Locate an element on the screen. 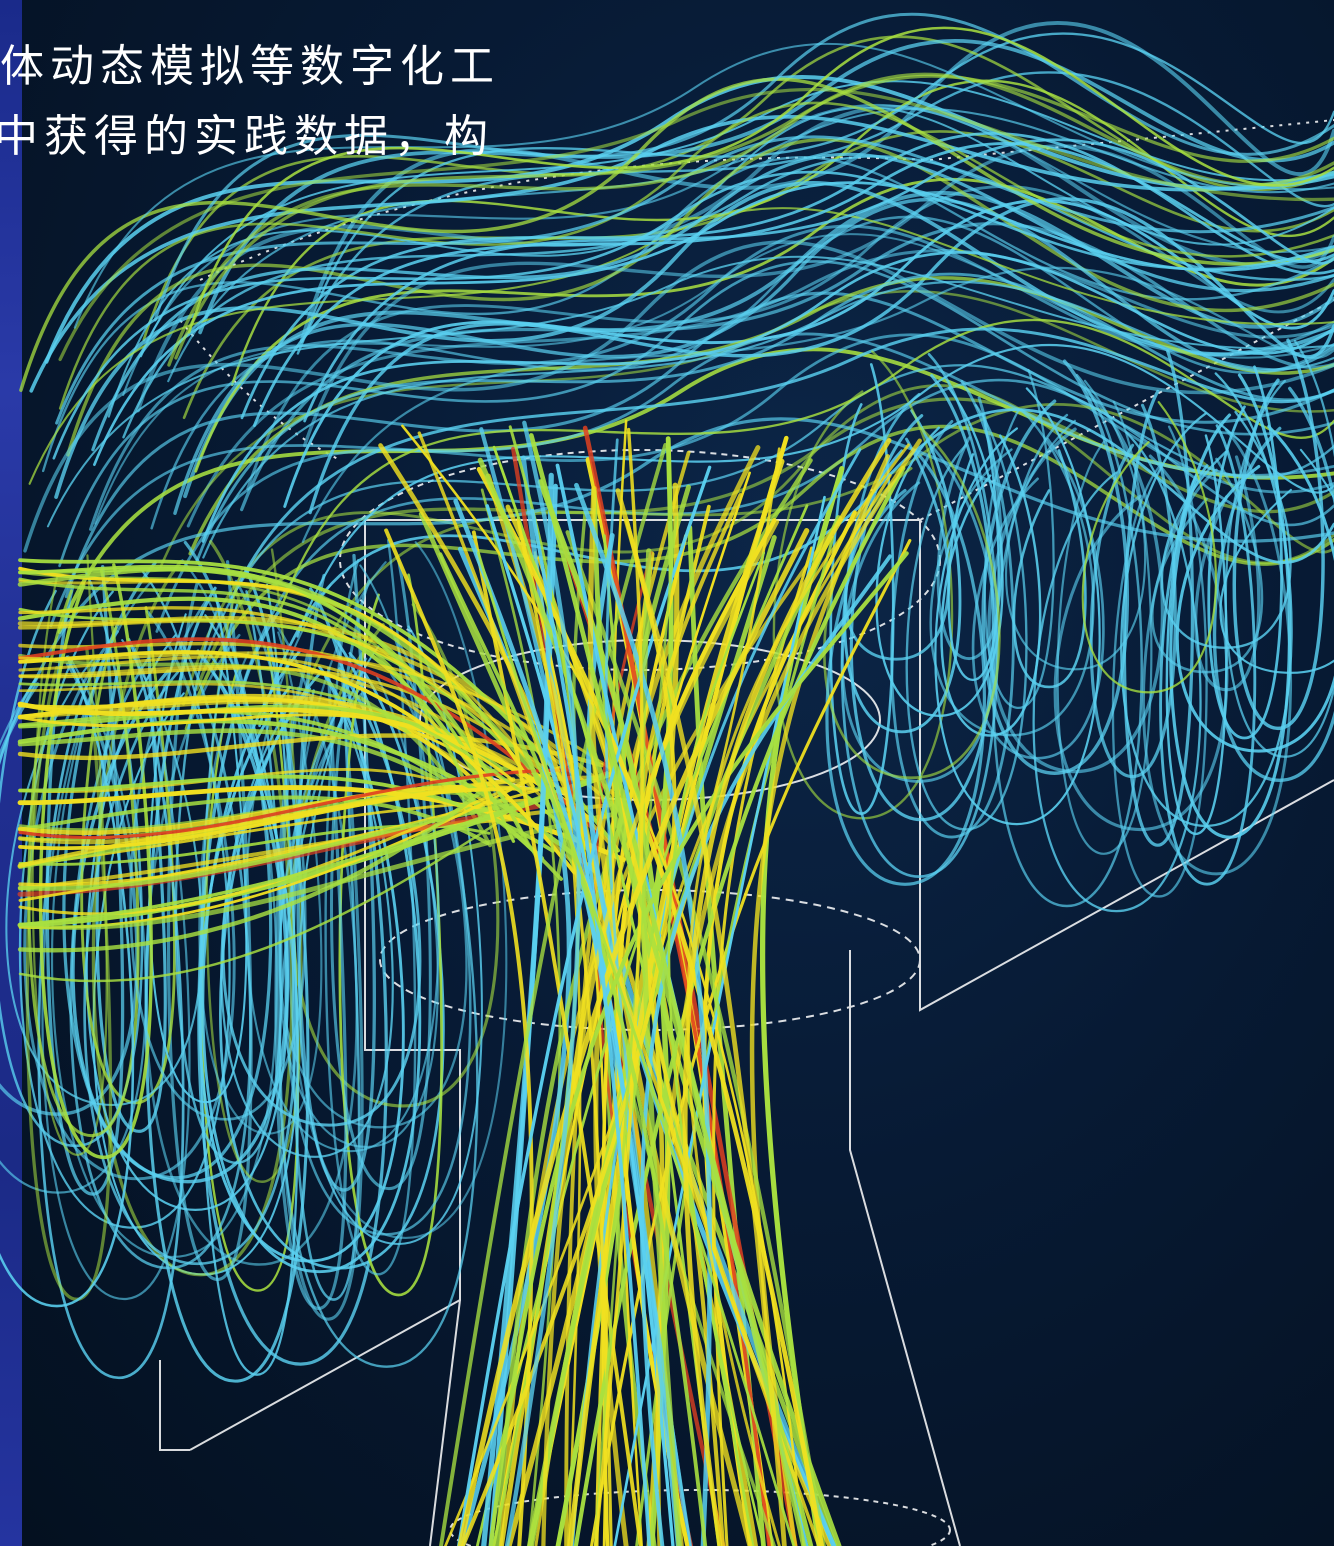  caption-line-2: 中获得的实践数据，构 is located at coordinates (247, 136).